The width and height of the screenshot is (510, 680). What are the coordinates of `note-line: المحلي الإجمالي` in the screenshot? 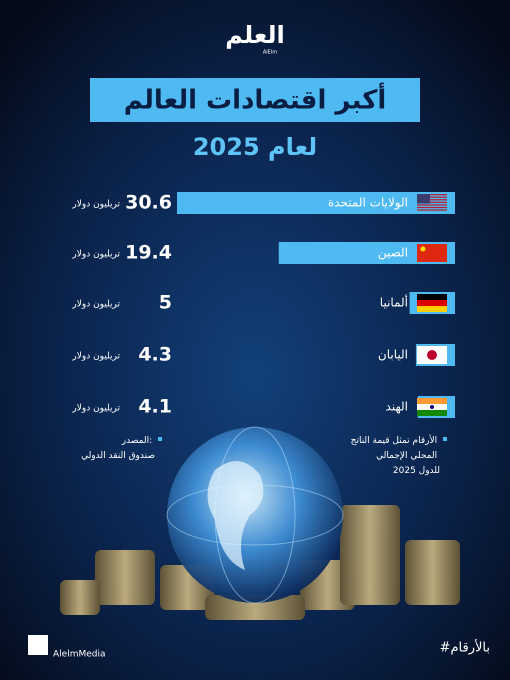 It's located at (406, 456).